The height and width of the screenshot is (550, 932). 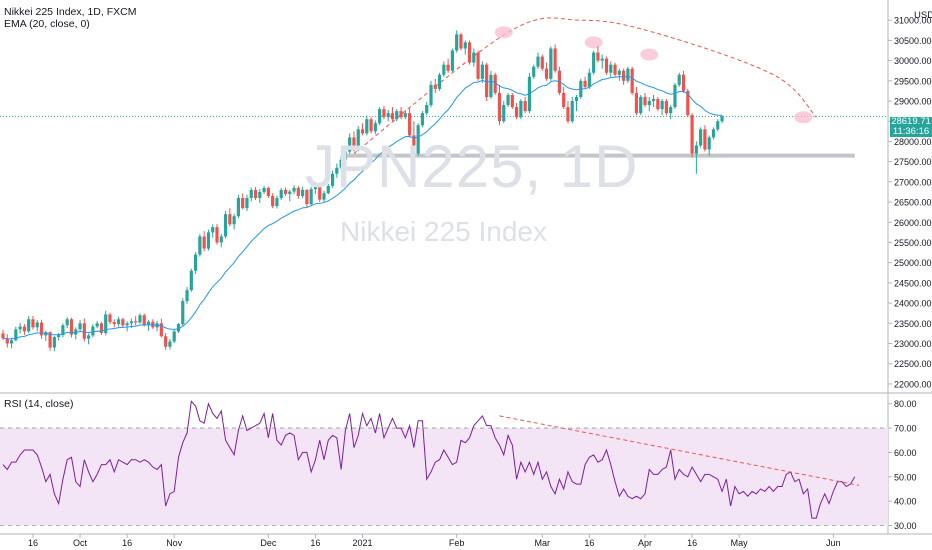 What do you see at coordinates (913, 364) in the screenshot?
I see `price-tick-label: 22500.00` at bounding box center [913, 364].